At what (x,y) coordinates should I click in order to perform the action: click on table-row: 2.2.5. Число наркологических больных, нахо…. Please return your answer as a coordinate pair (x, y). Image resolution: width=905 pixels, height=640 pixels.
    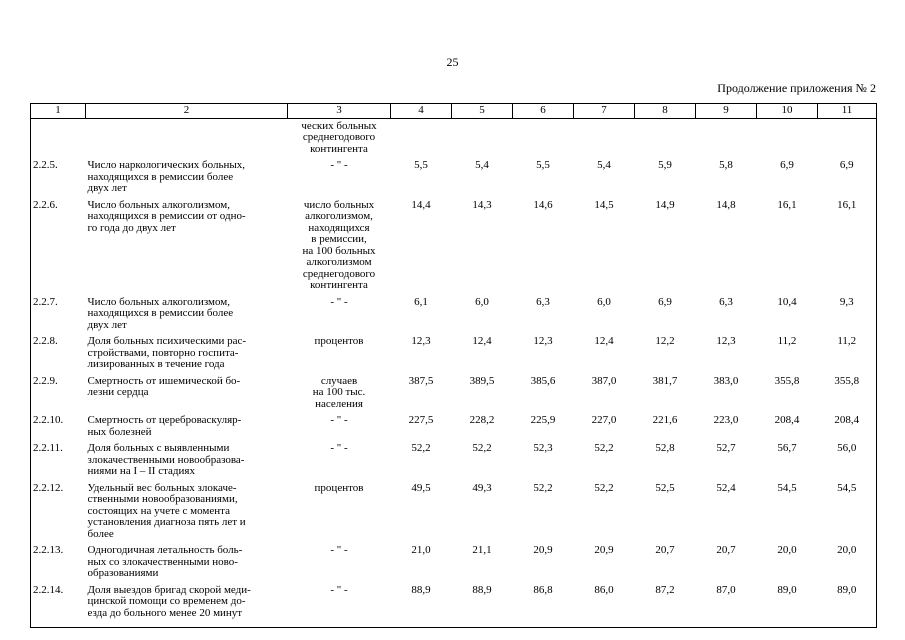
    Looking at the image, I should click on (454, 175).